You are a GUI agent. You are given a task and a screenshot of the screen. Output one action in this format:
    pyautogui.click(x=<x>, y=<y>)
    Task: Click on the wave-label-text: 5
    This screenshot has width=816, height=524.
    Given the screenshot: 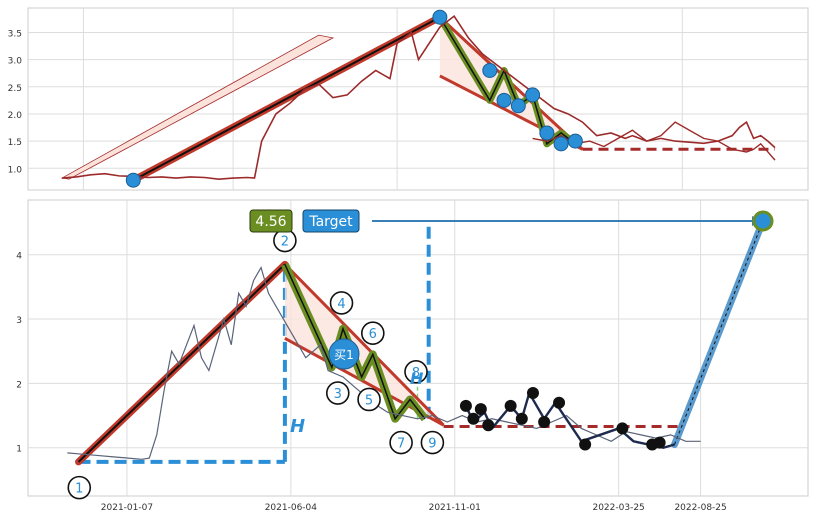 What is the action you would take?
    pyautogui.click(x=369, y=400)
    